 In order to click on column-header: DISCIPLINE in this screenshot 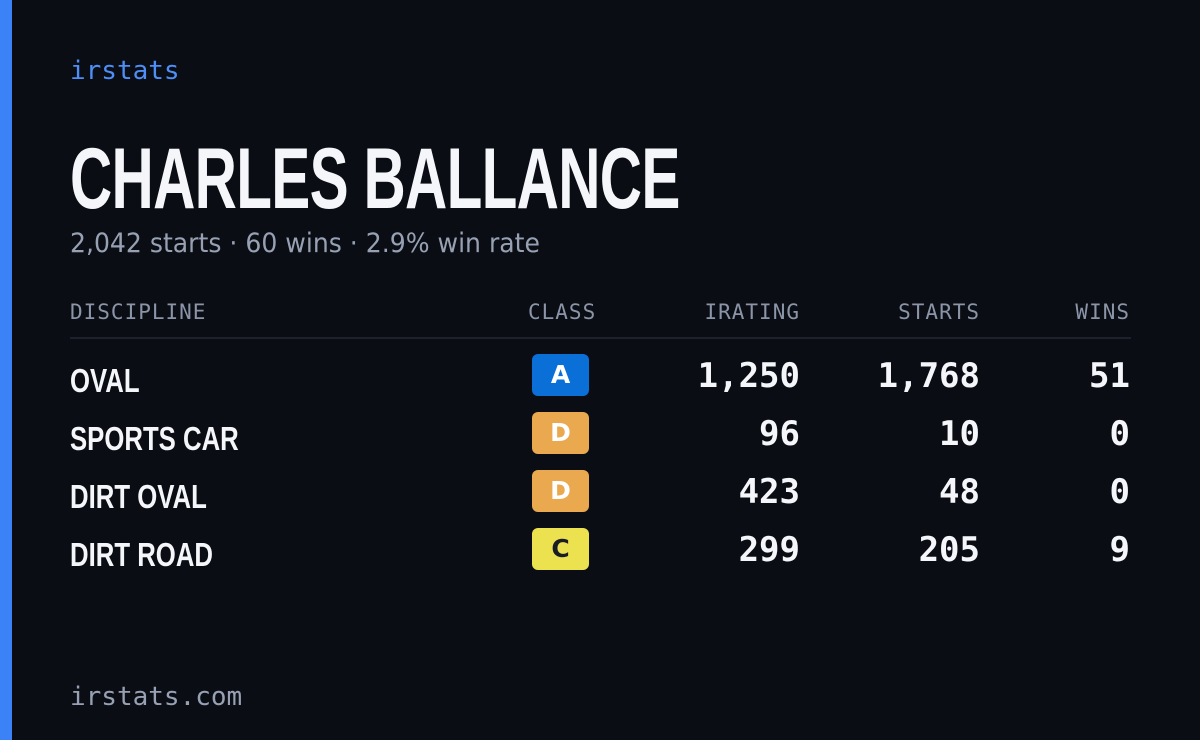, I will do `click(138, 312)`.